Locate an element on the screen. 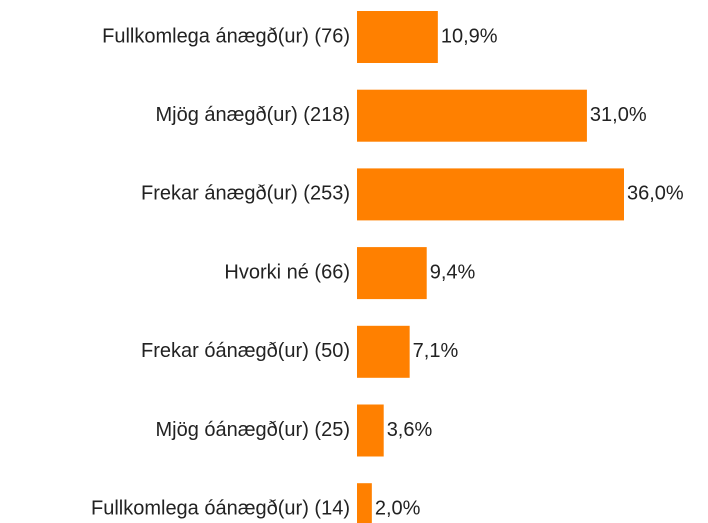 This screenshot has height=523, width=708. value-label: 2,0% is located at coordinates (398, 508).